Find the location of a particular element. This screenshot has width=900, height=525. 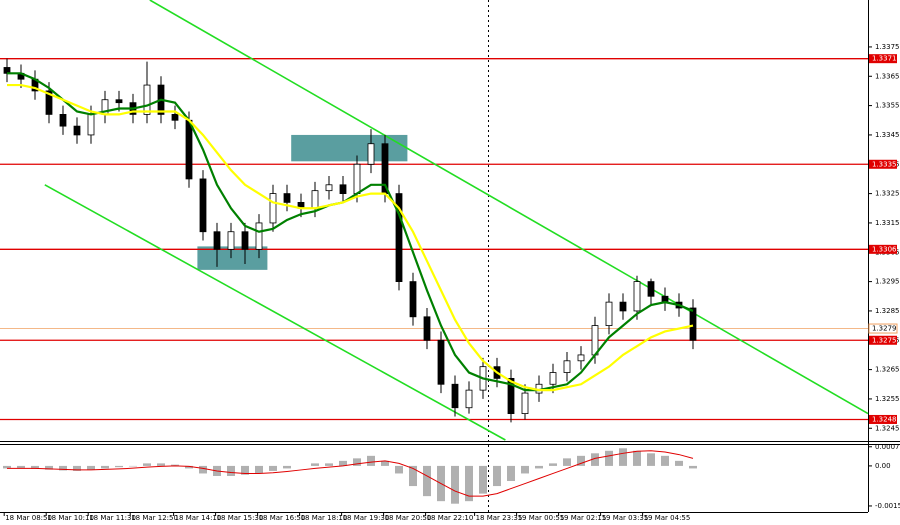

x-tick-label: 18 Mar 16:50 is located at coordinates (282, 518).